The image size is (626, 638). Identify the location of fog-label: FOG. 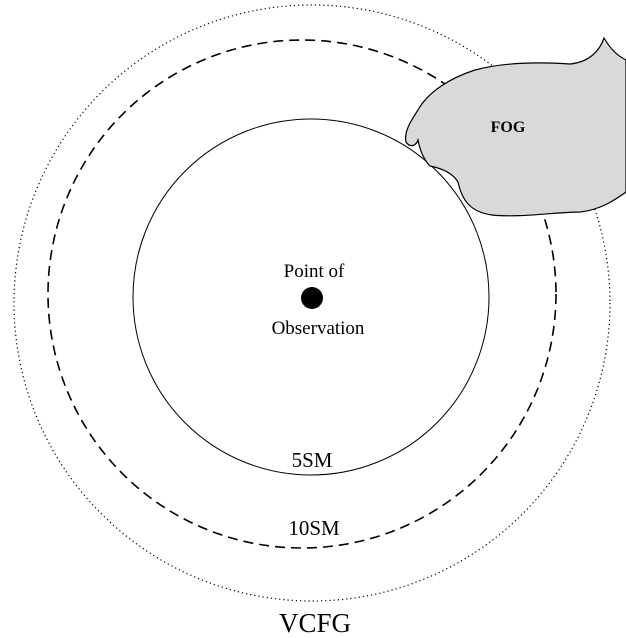
(508, 127).